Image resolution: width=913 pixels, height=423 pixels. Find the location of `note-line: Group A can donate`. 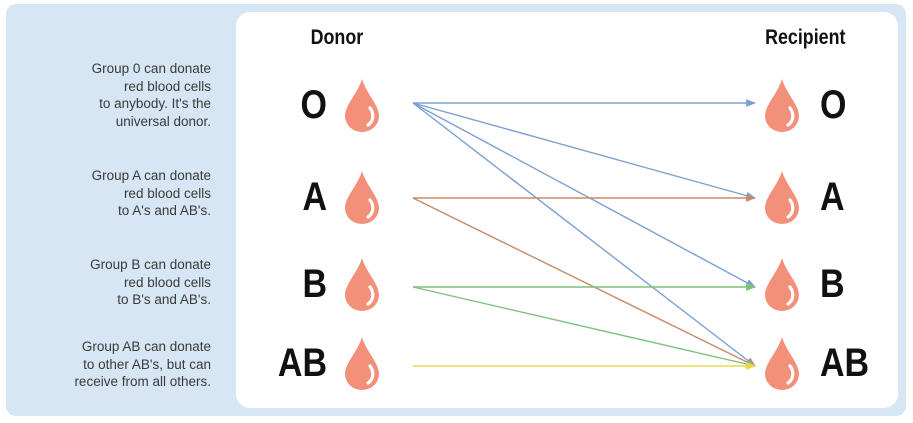

note-line: Group A can donate is located at coordinates (151, 175).